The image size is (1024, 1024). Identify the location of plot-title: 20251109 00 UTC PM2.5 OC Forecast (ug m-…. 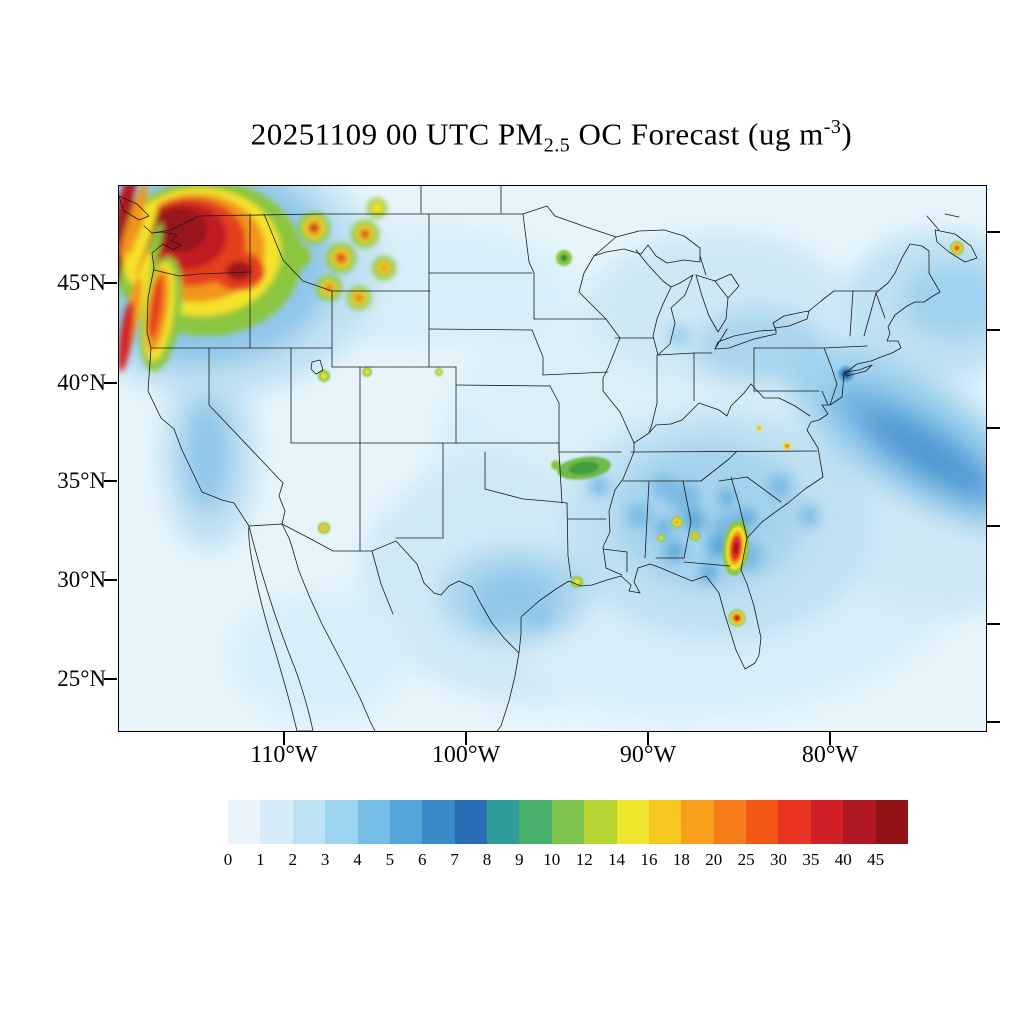
(551, 137).